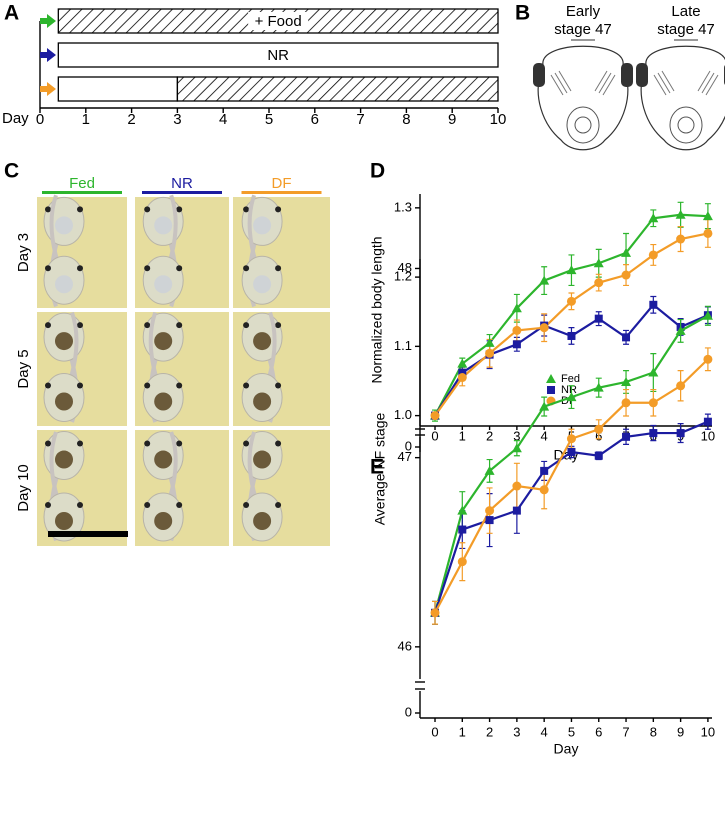 The image size is (725, 816). I want to click on stage-label: Late, so click(685, 11).